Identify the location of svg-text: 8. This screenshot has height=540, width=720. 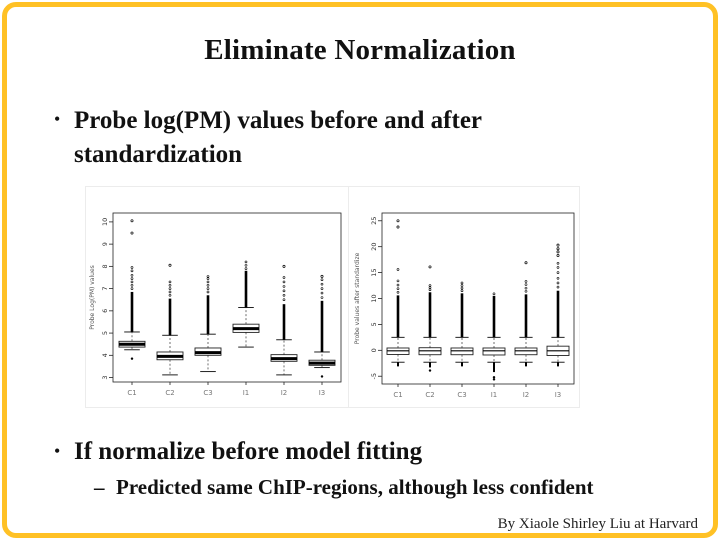
(105, 266).